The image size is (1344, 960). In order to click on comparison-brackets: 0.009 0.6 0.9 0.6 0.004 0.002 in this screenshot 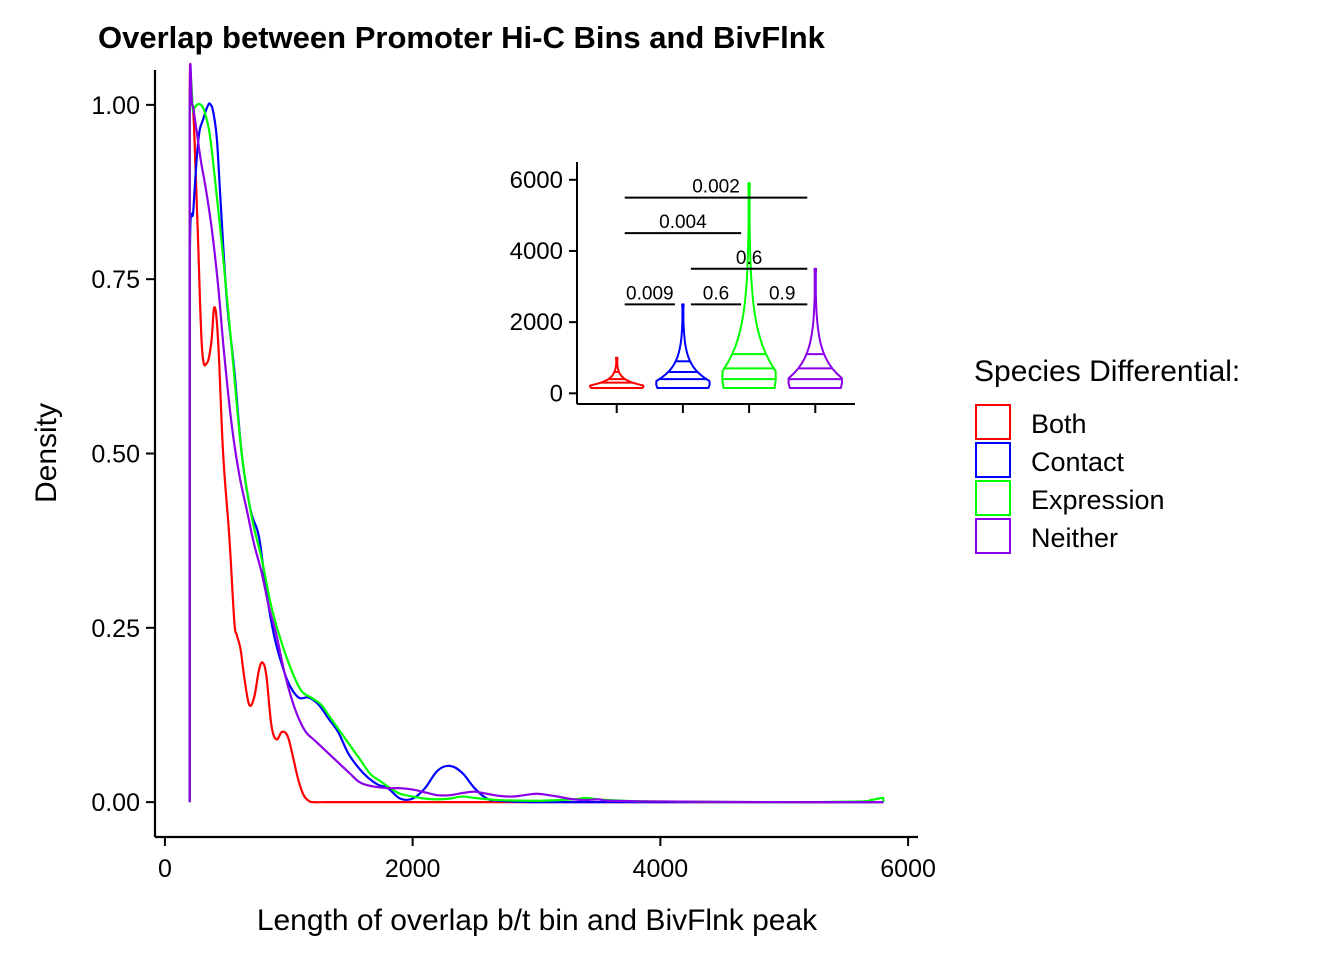, I will do `click(716, 241)`.